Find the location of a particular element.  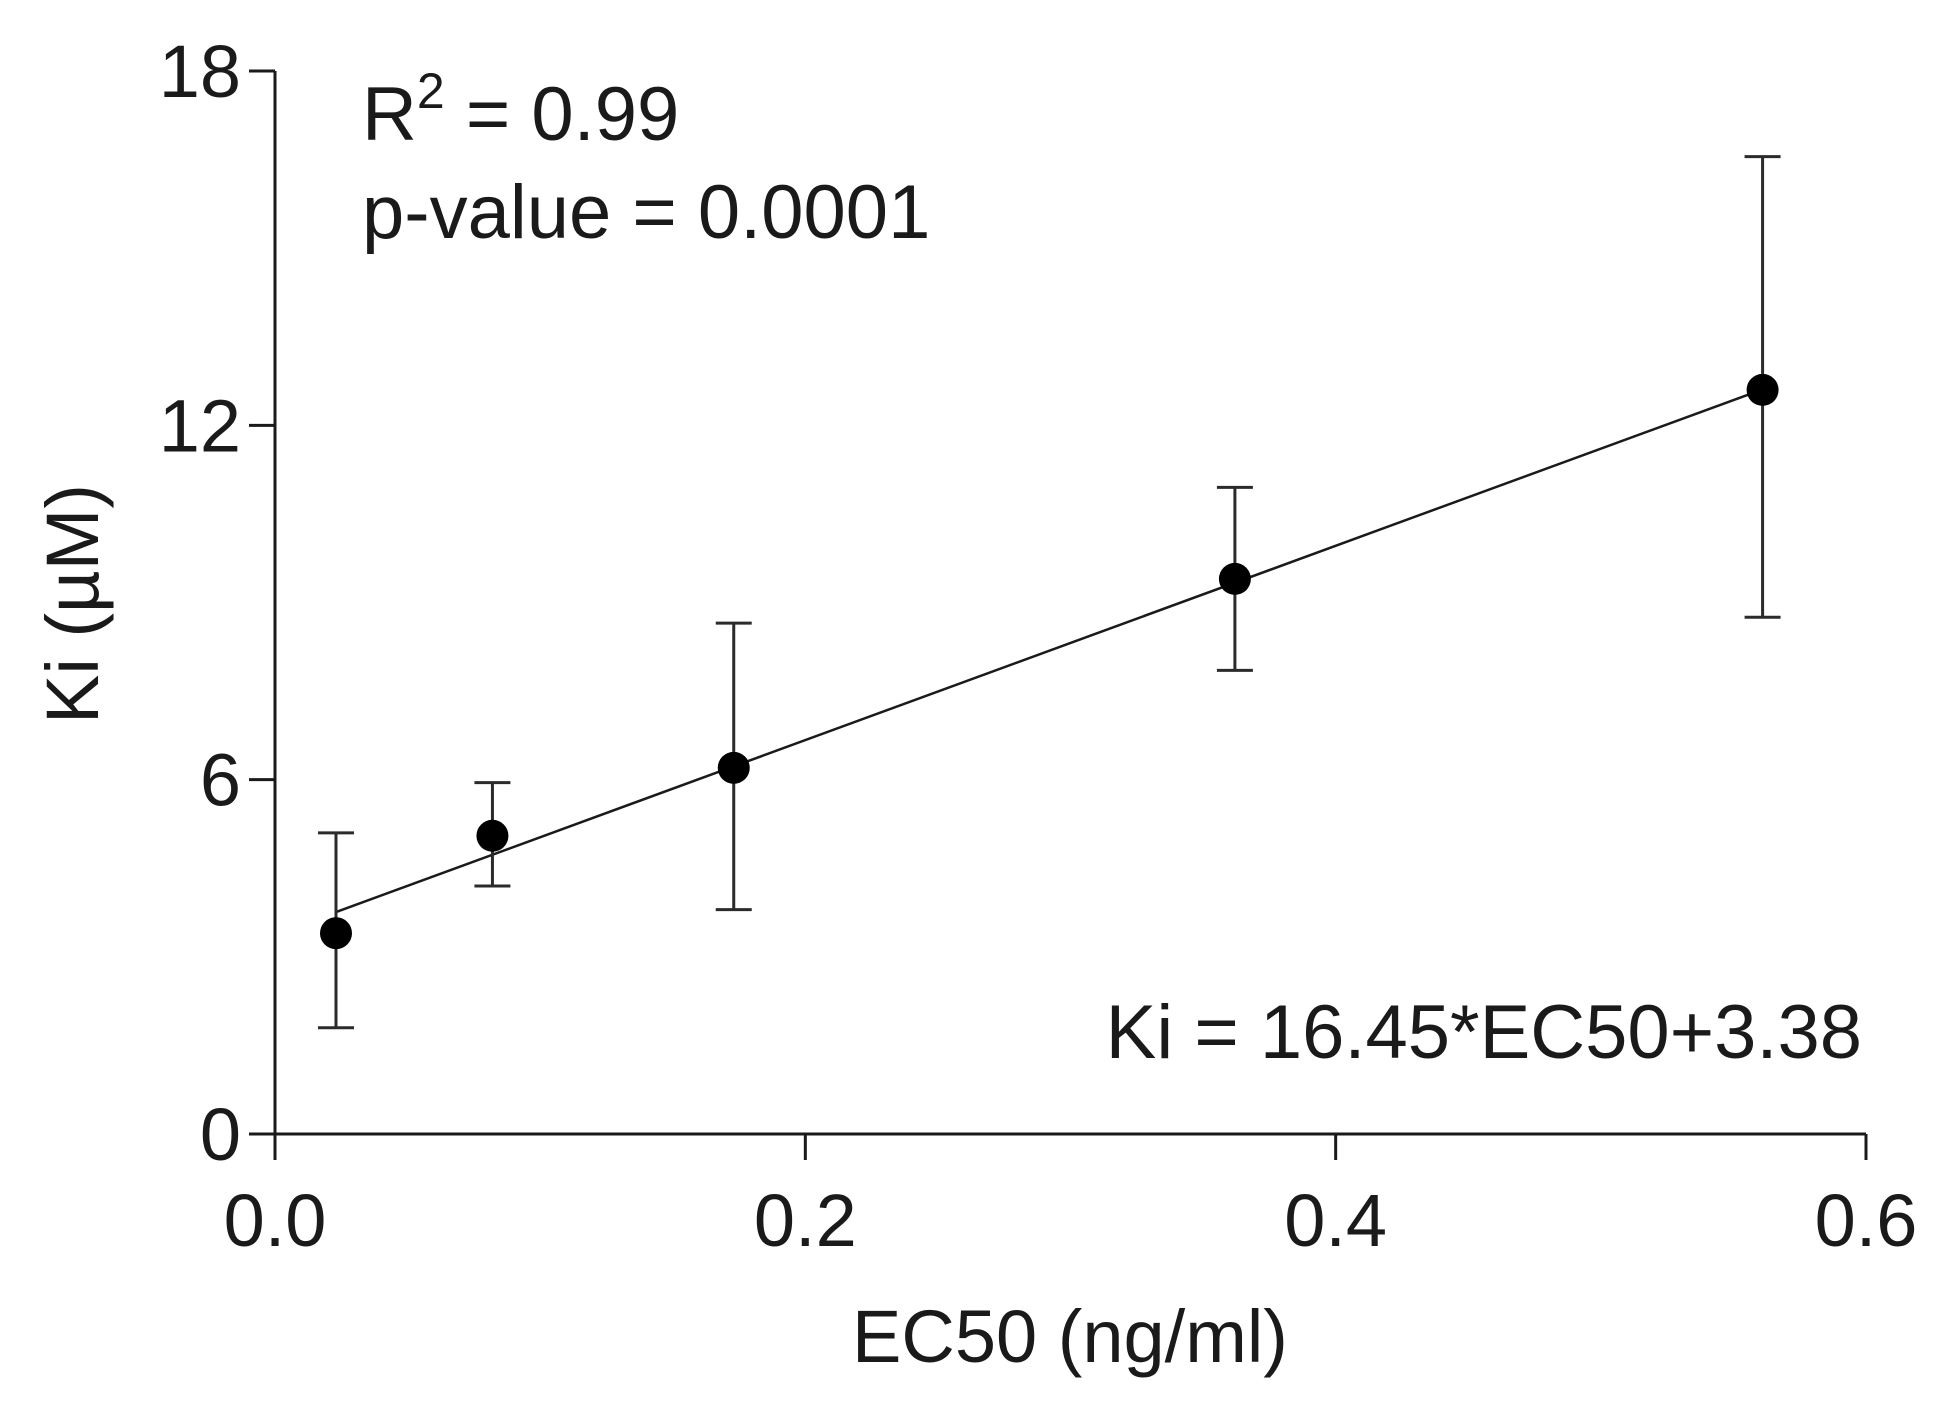

r-squared-annotation: R2 = 0.99 is located at coordinates (520, 110).